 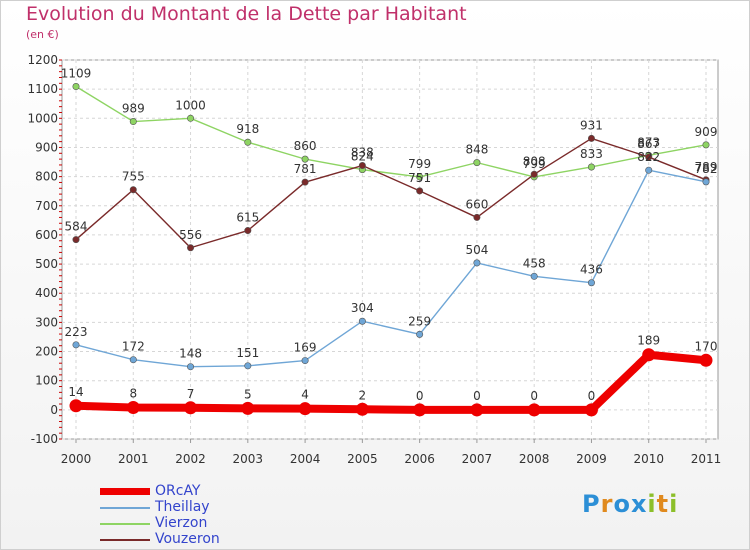 I want to click on proxiti-logo: Proxiti, so click(x=630, y=504).